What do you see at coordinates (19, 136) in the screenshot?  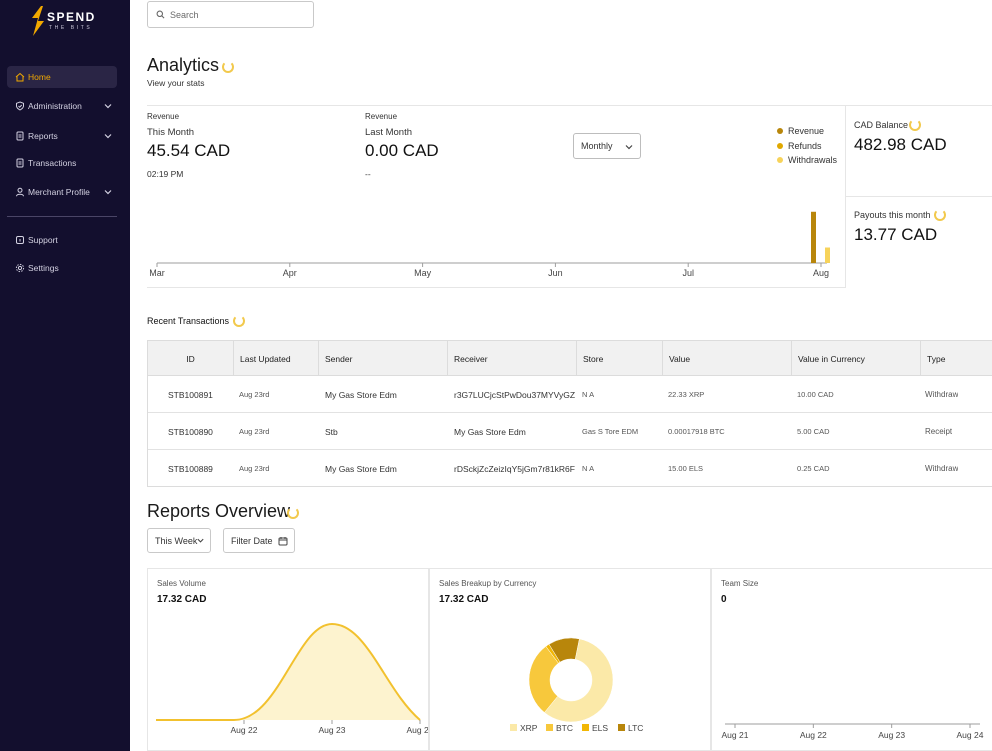 I see `report-icon` at bounding box center [19, 136].